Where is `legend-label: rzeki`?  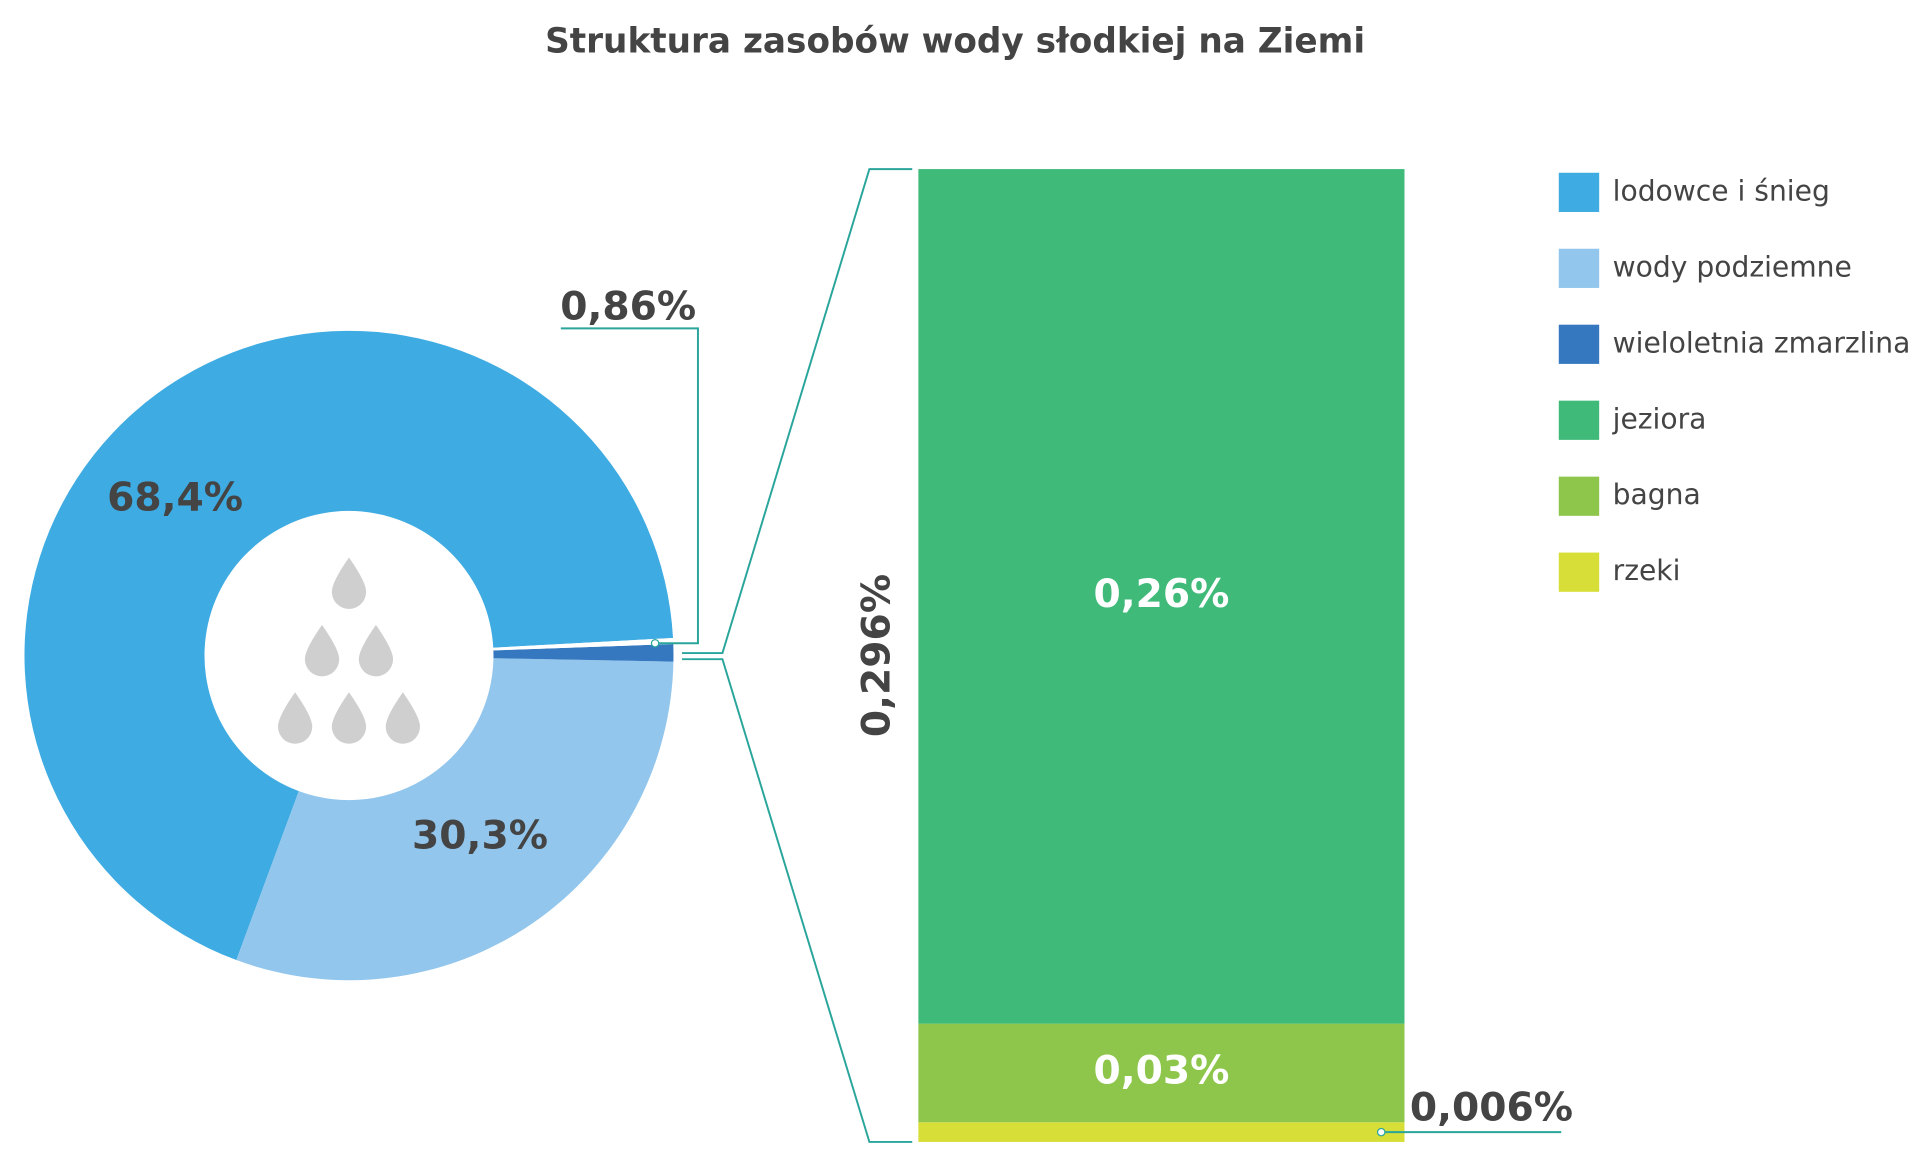 legend-label: rzeki is located at coordinates (1647, 570).